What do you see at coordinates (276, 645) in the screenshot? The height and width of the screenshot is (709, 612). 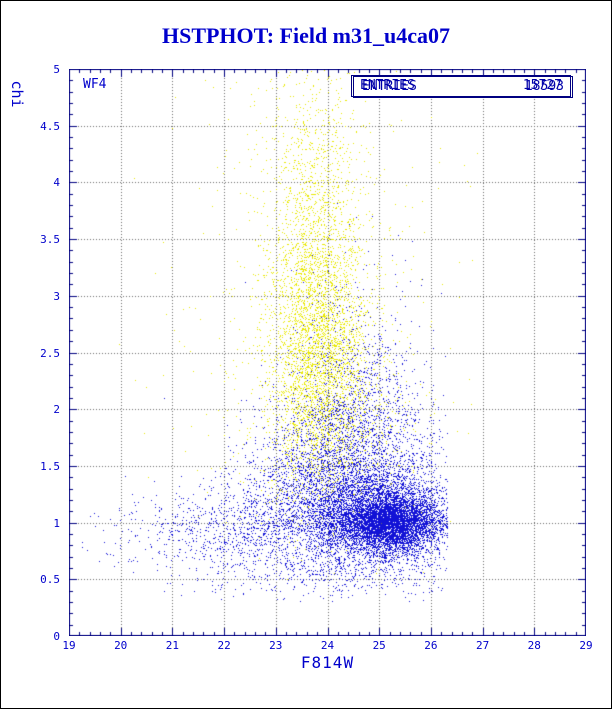 I see `x-tick-label: 23` at bounding box center [276, 645].